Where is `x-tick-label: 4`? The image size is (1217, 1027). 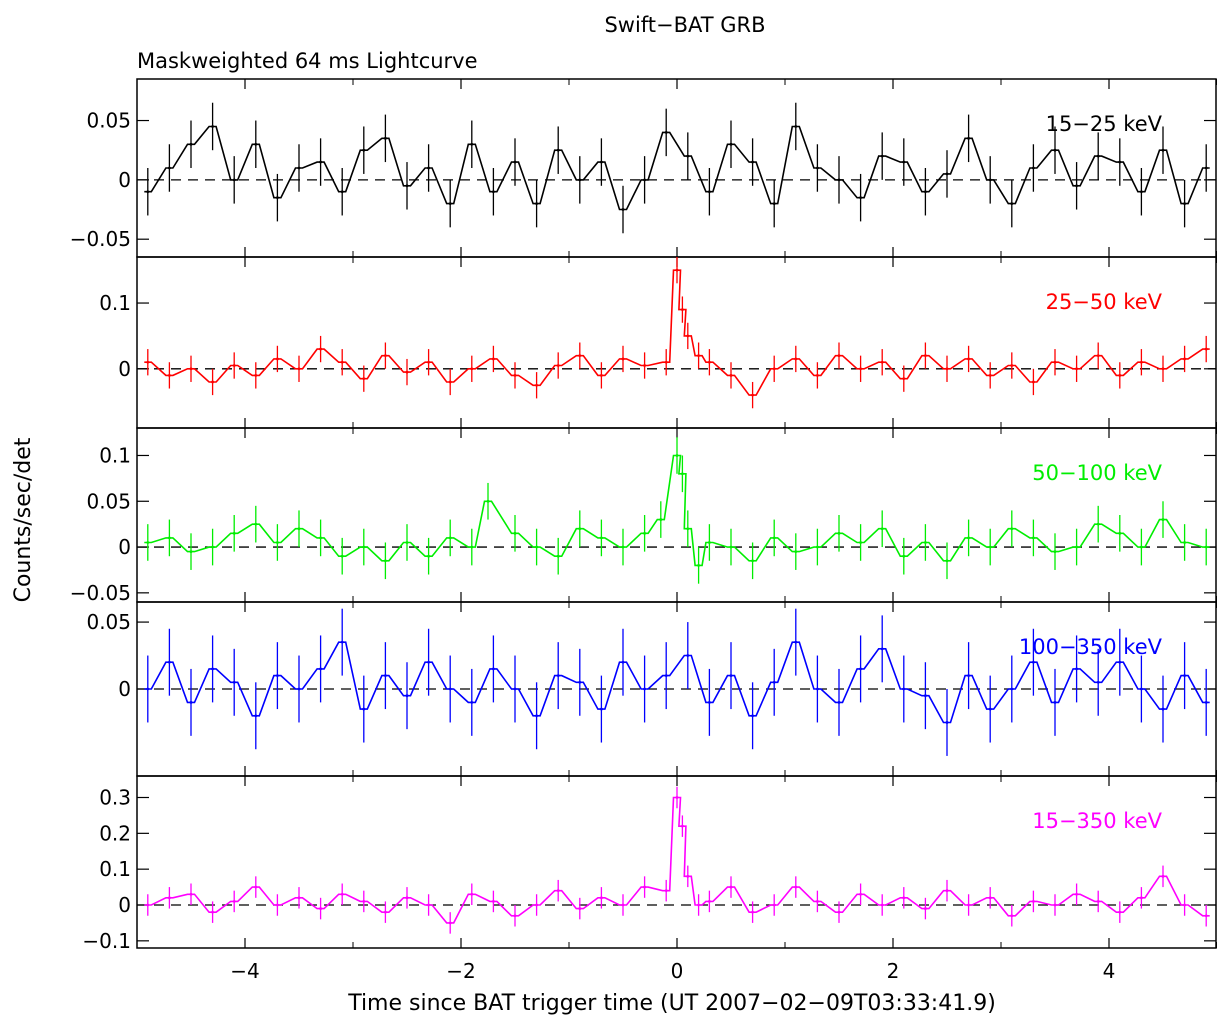
x-tick-label: 4 is located at coordinates (1109, 971).